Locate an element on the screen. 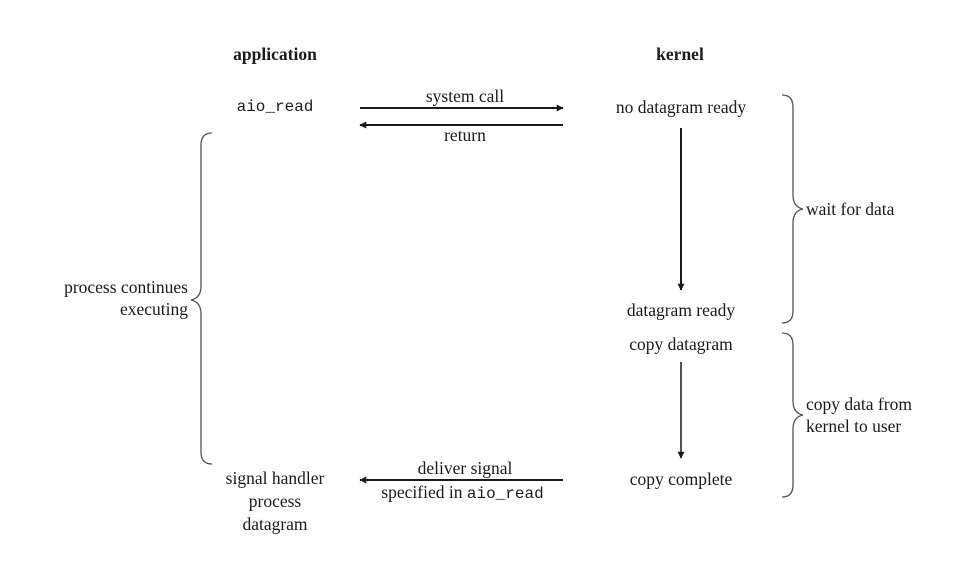 This screenshot has width=962, height=587. copy-datagram: copy datagram is located at coordinates (681, 344).